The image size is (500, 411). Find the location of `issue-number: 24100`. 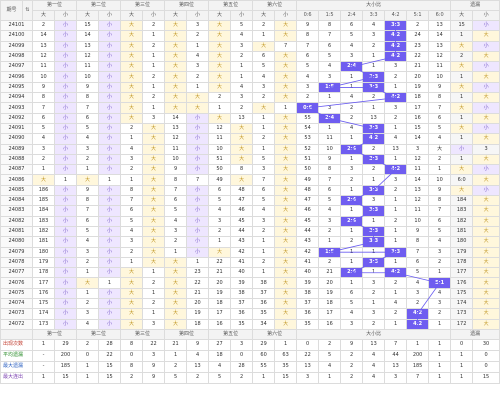

issue-number: 24100 is located at coordinates (16, 36).